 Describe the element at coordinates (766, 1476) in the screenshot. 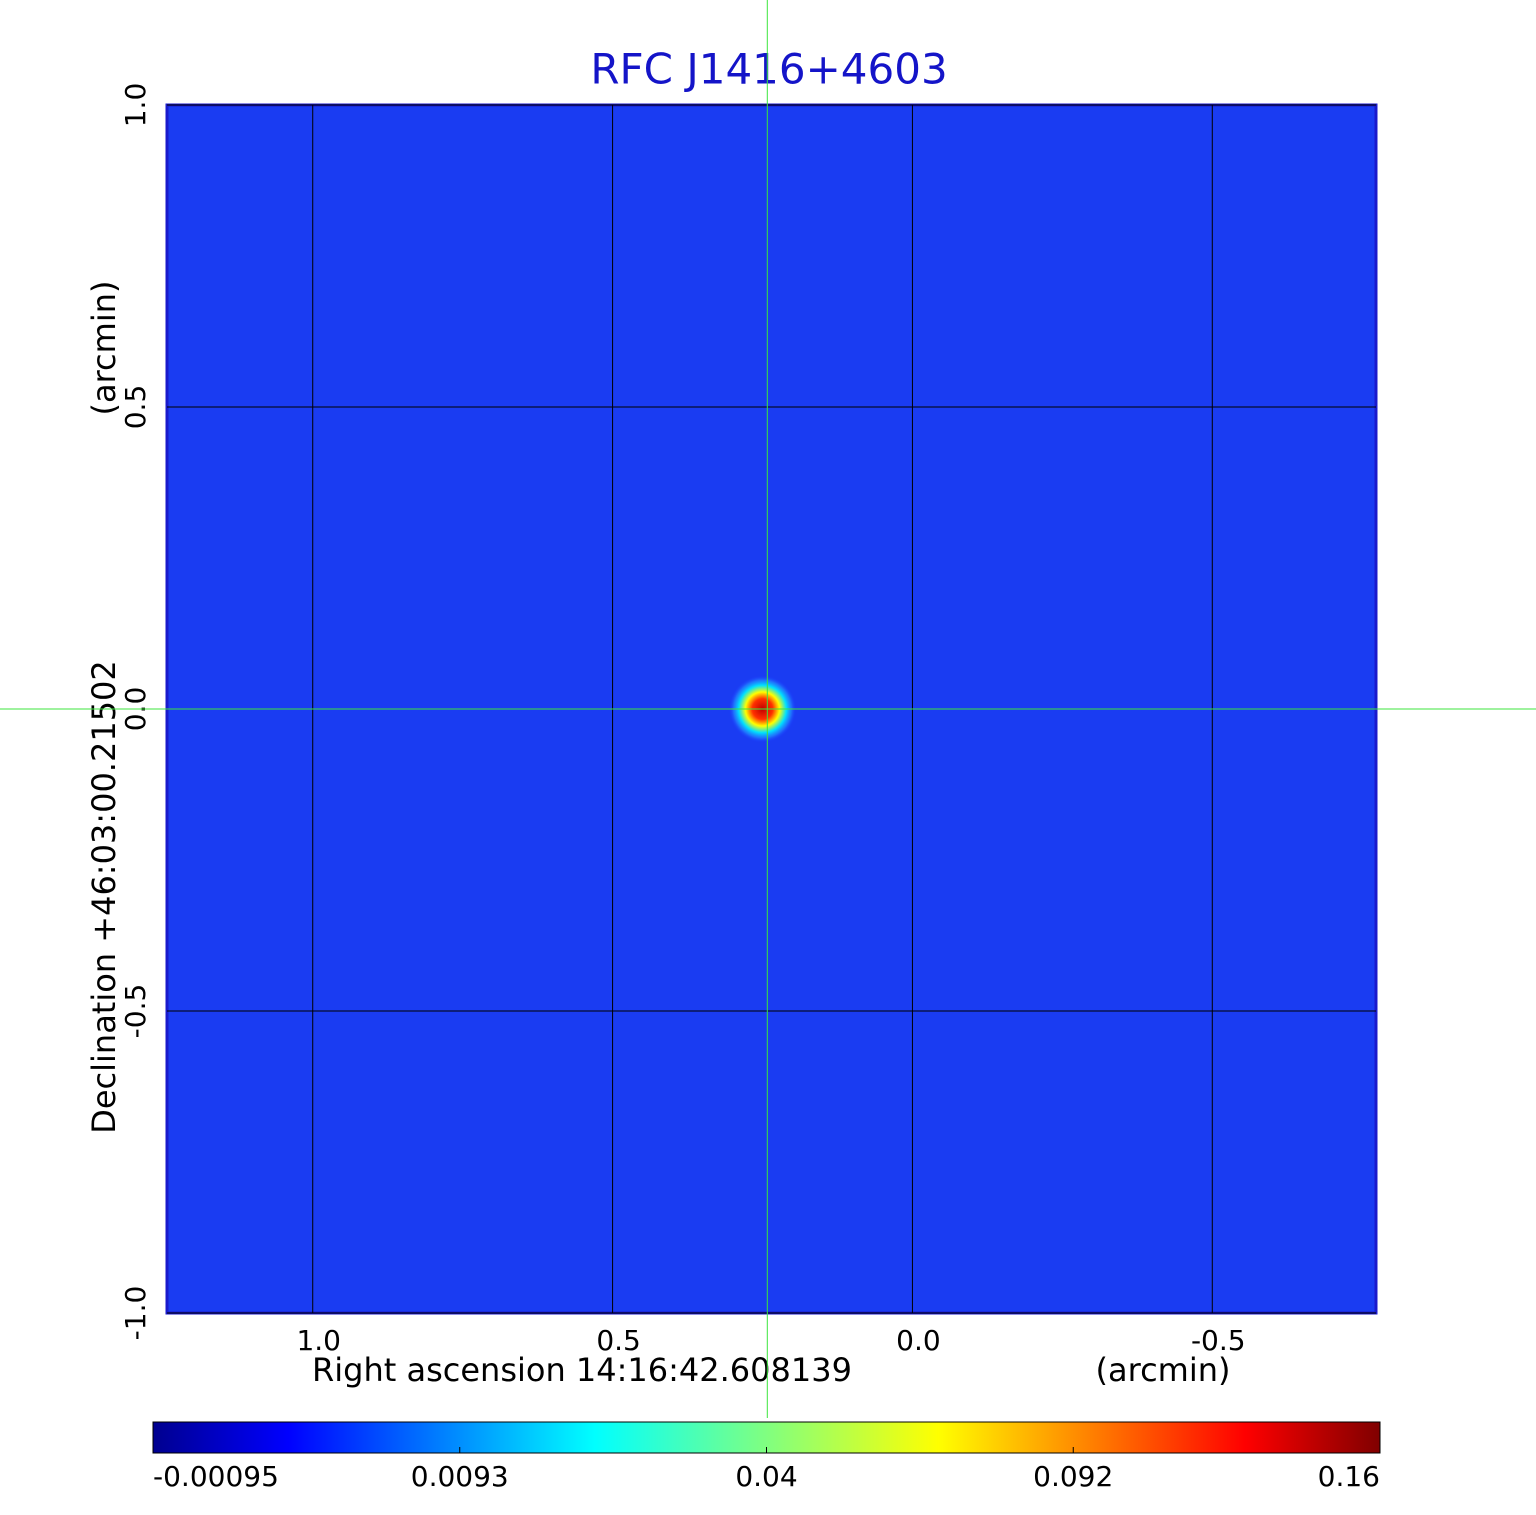

I see `colorbar-tick-label: 0.04` at that location.